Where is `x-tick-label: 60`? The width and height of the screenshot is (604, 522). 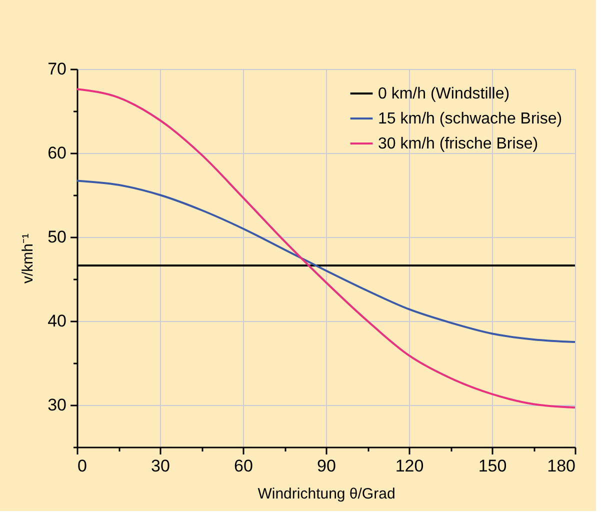 x-tick-label: 60 is located at coordinates (243, 466).